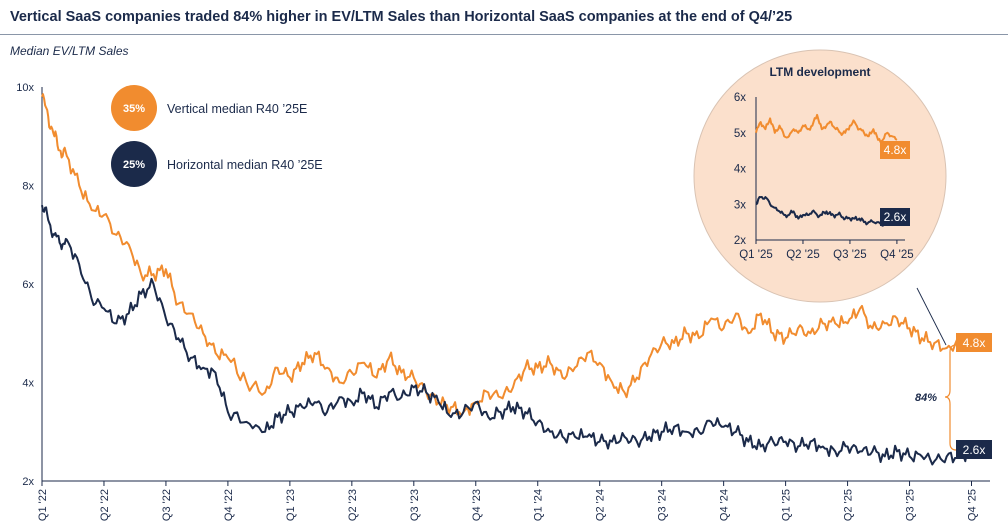  What do you see at coordinates (950, 397) in the screenshot?
I see `difference-bracket` at bounding box center [950, 397].